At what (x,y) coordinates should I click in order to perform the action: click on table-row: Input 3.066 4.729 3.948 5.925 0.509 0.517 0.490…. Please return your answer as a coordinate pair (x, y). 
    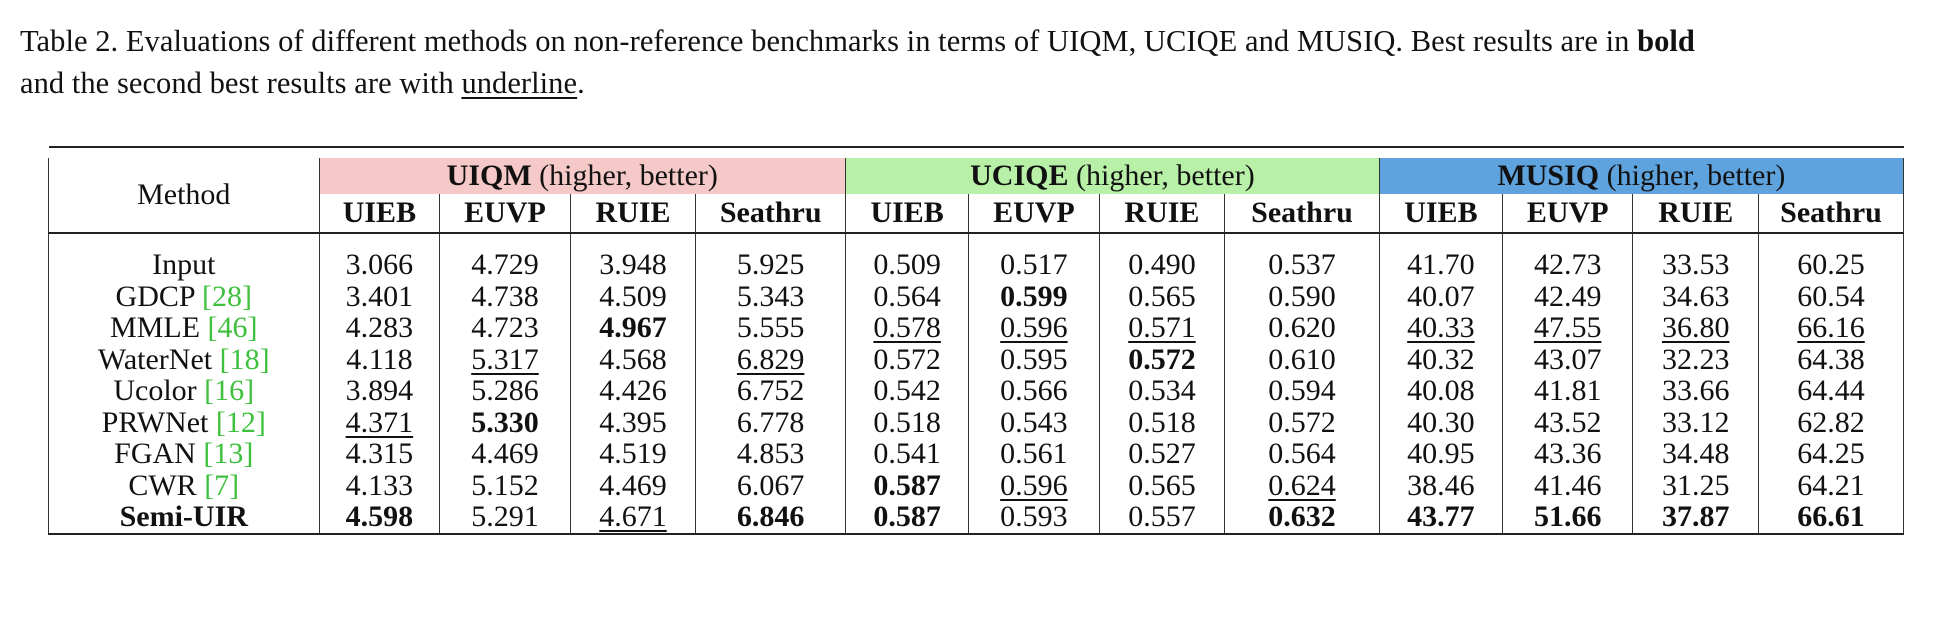
    Looking at the image, I should click on (976, 265).